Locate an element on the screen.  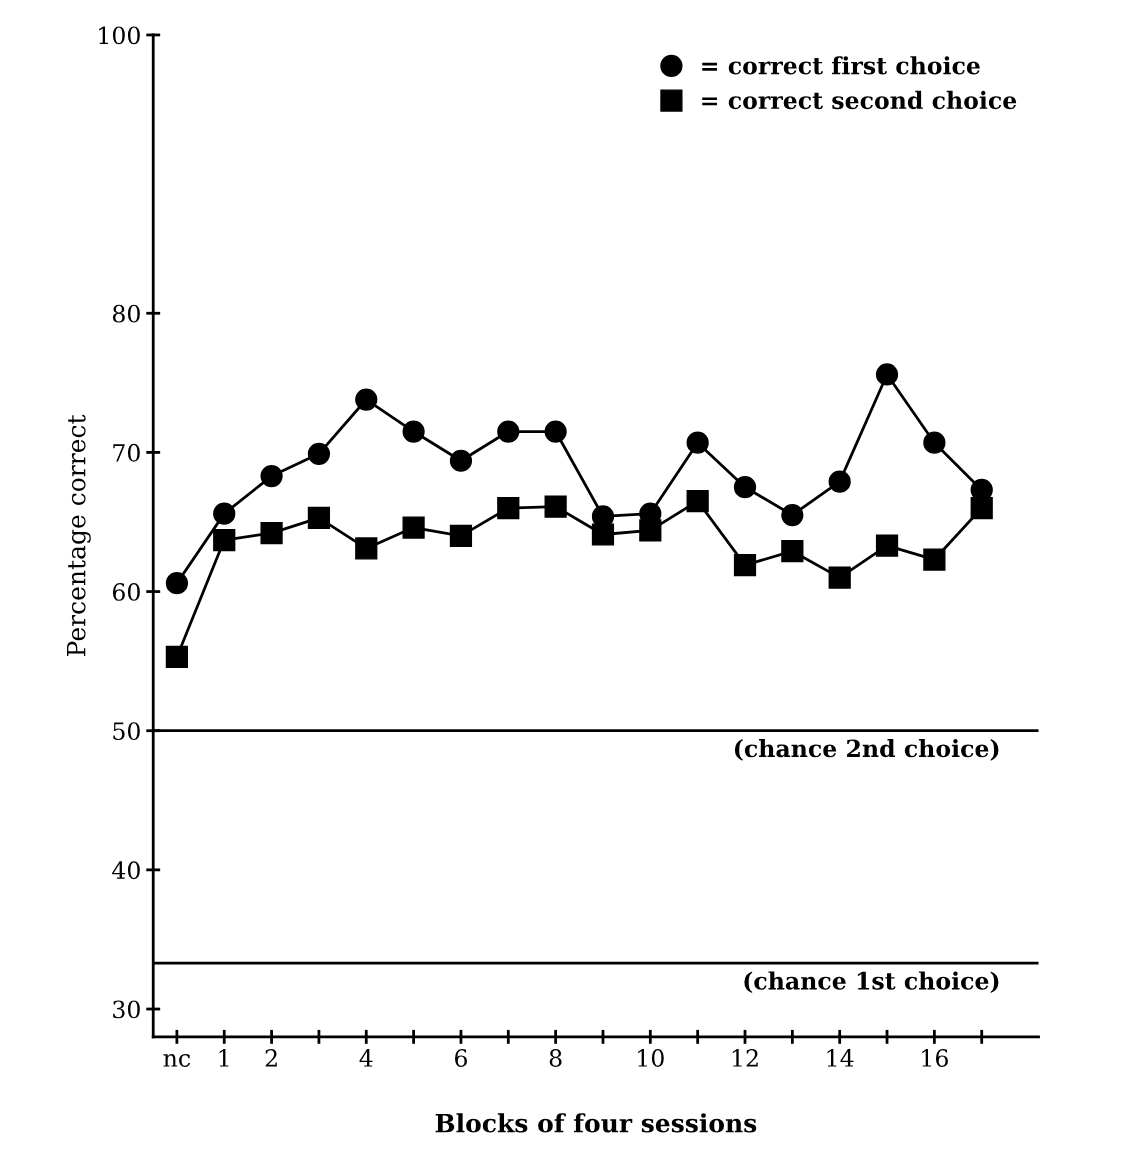
x-tick-label: 8 is located at coordinates (555, 1058).